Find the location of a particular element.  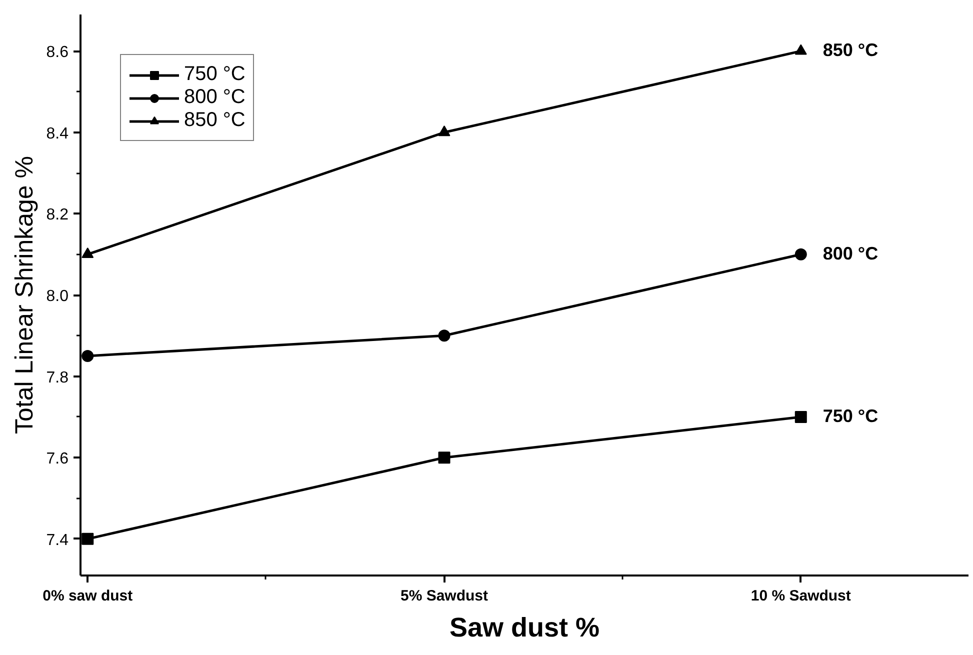

y-tick-label: 8.0 is located at coordinates (57, 296).